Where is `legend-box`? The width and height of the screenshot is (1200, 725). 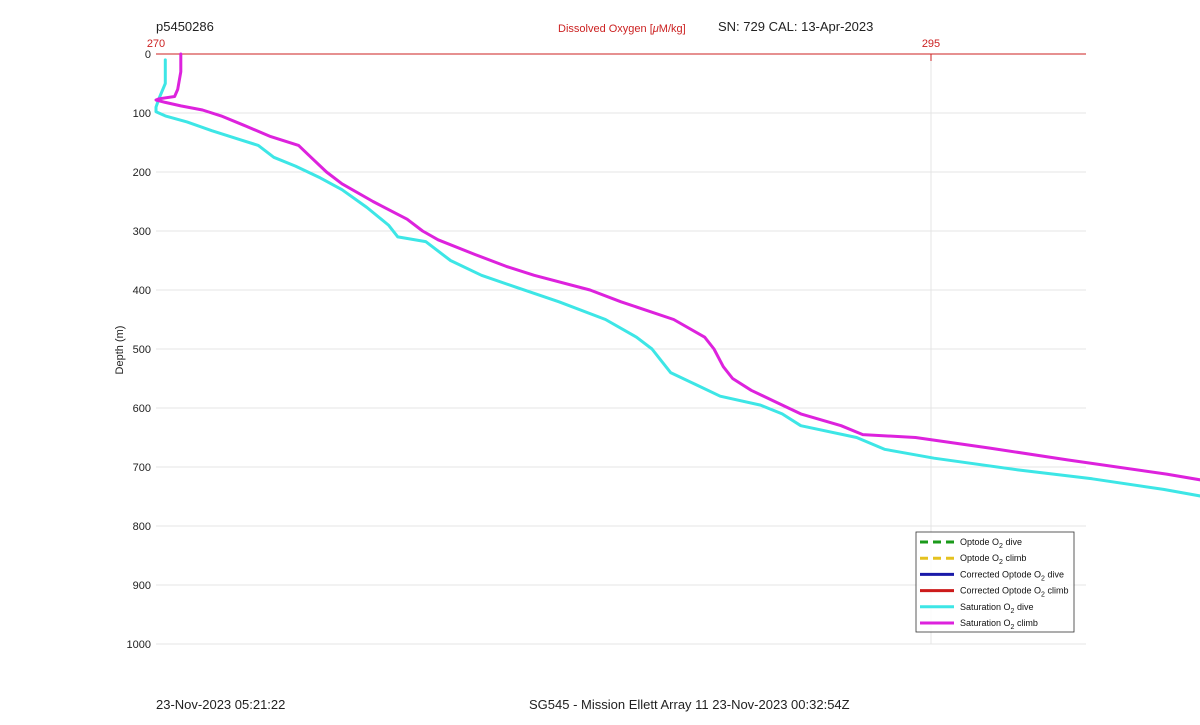
legend-box is located at coordinates (995, 582).